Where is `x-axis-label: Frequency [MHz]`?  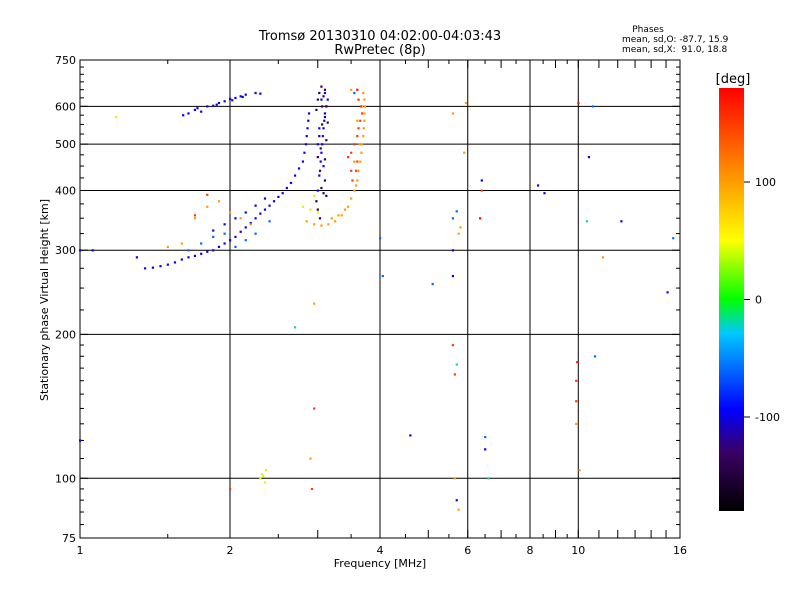
x-axis-label: Frequency [MHz] is located at coordinates (380, 563).